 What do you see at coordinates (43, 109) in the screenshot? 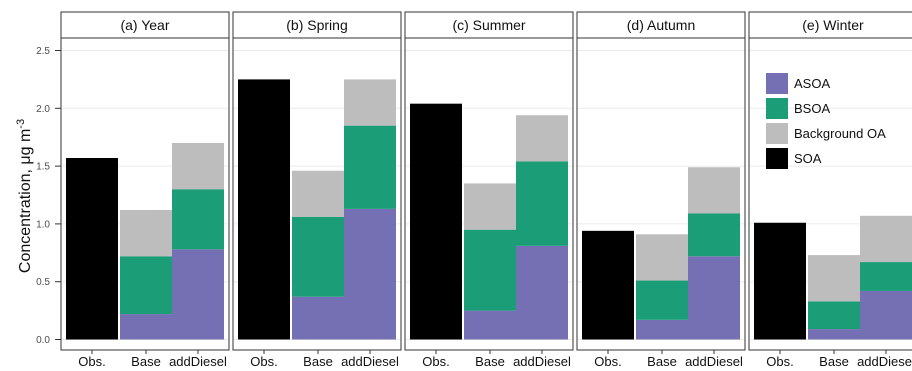
I see `y-tick-label: 2.0` at bounding box center [43, 109].